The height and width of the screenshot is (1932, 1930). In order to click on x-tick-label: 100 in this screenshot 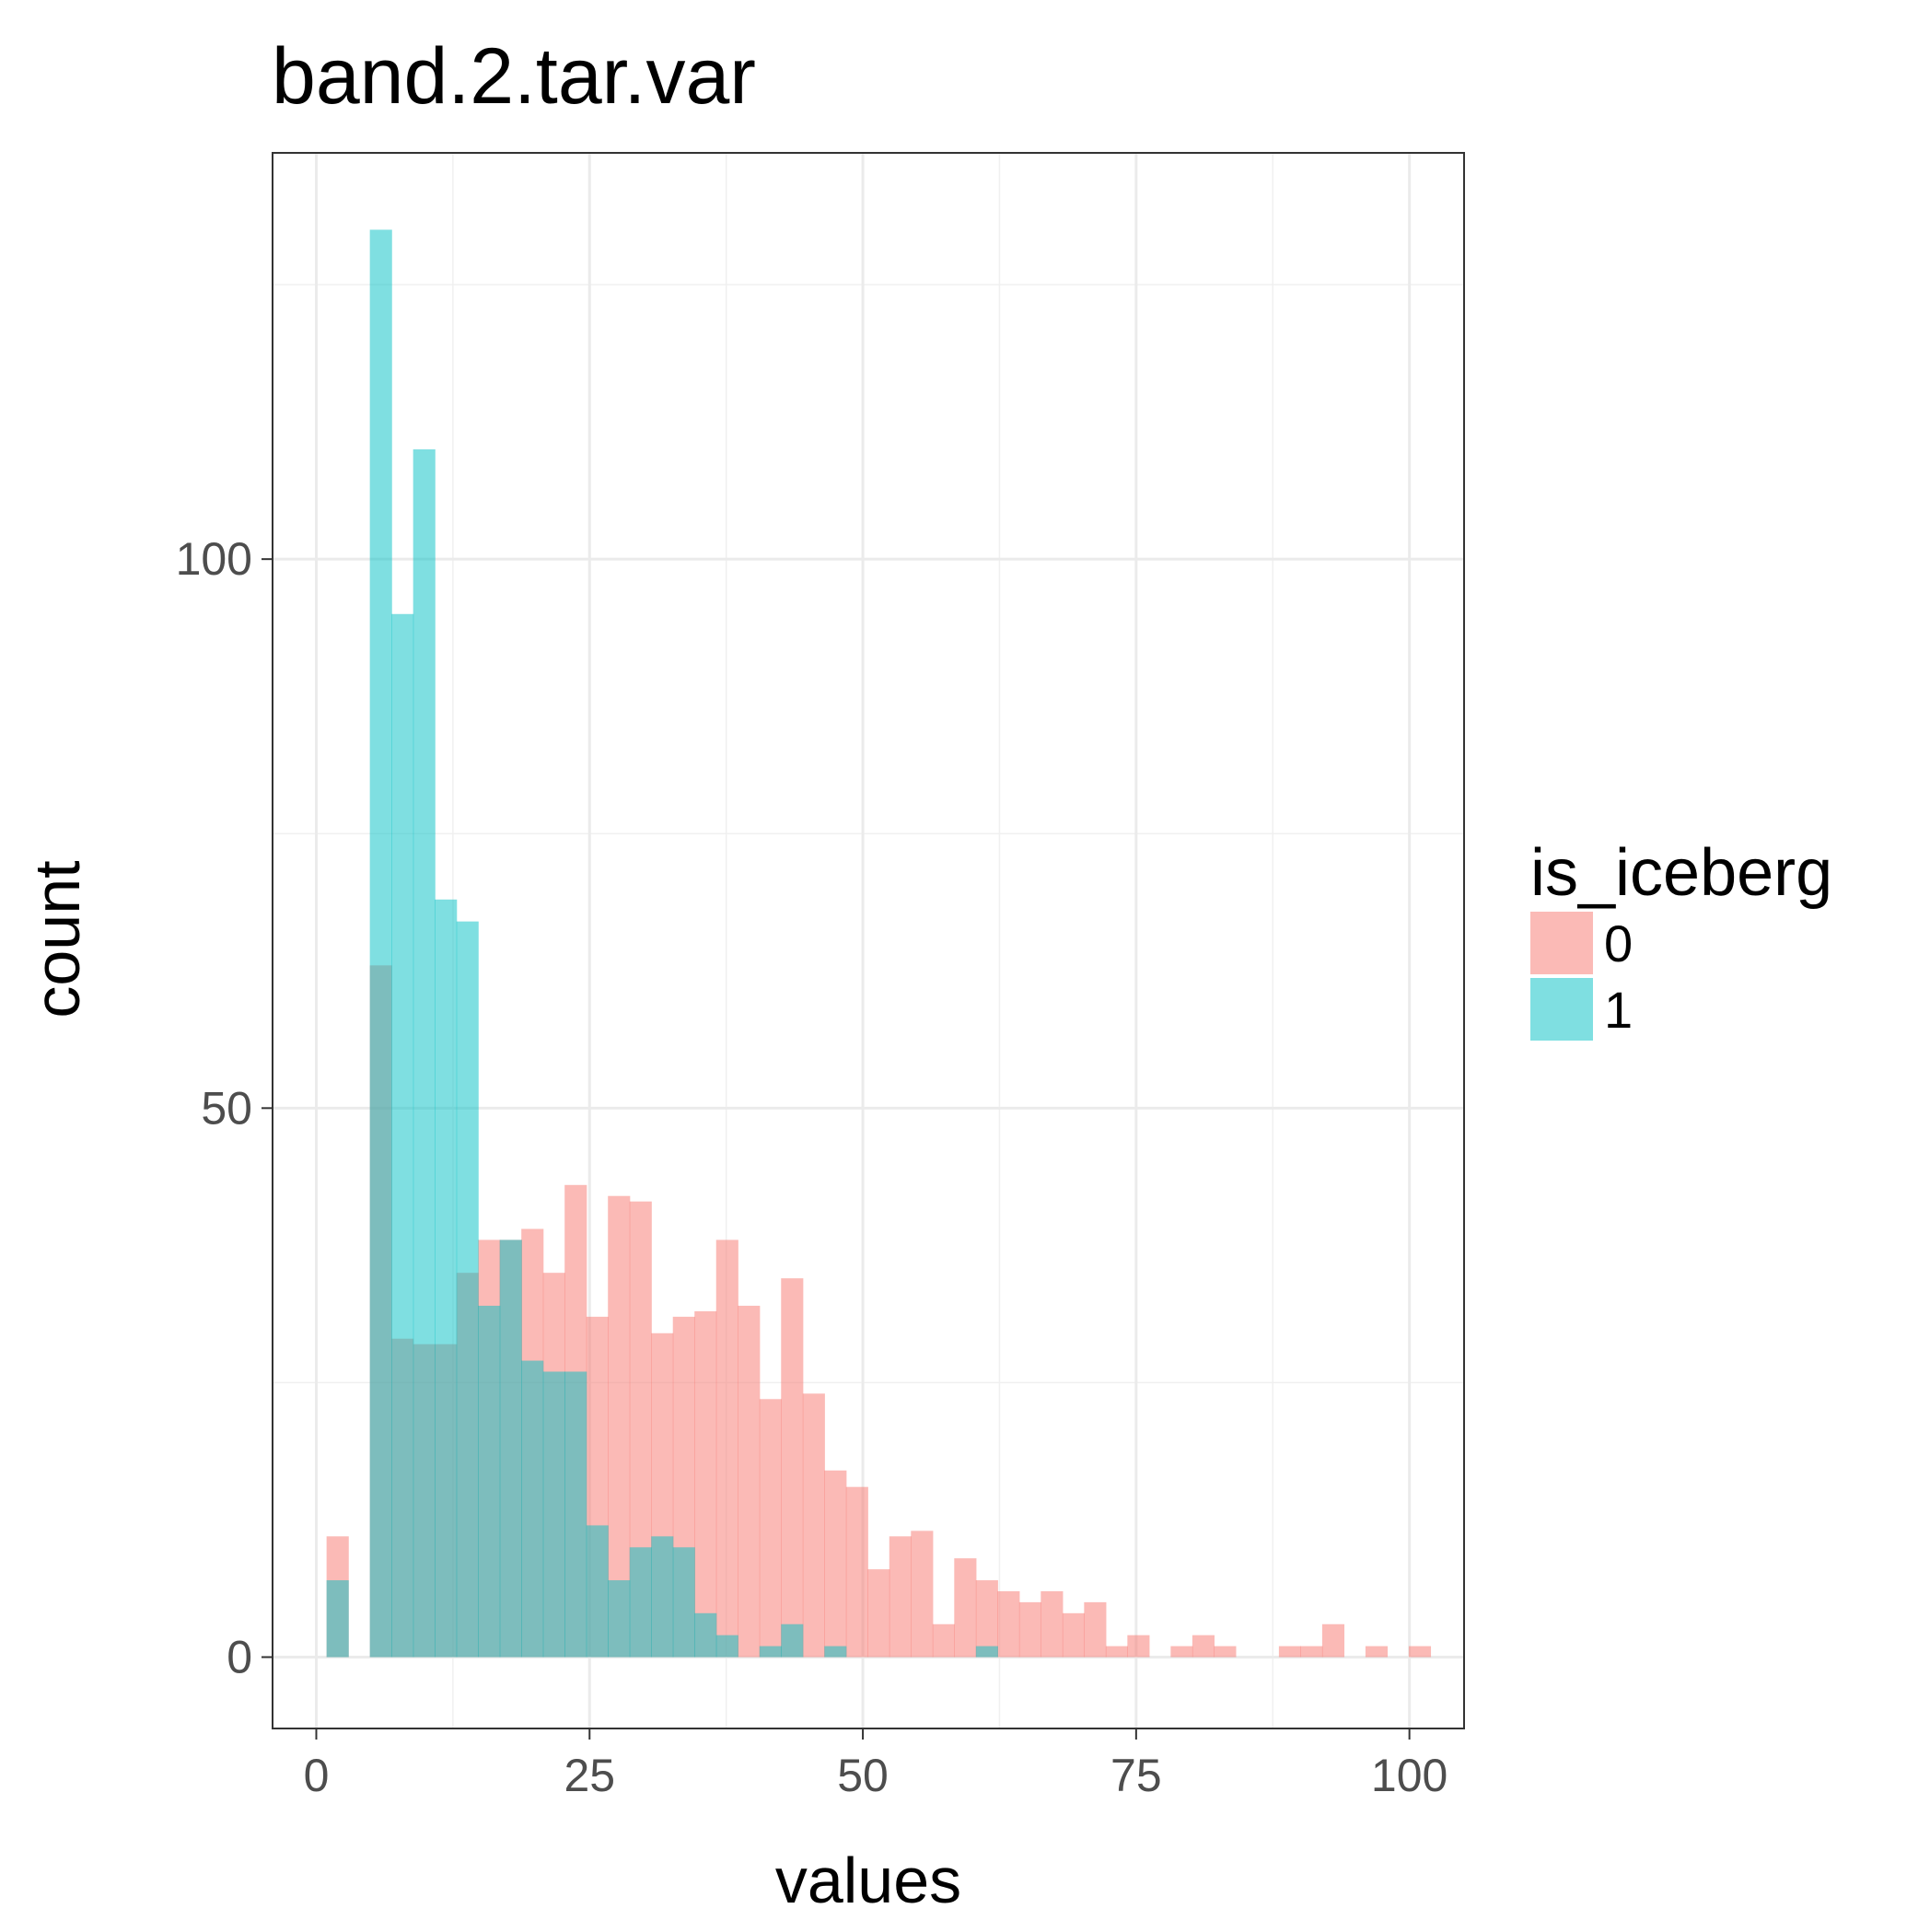, I will do `click(1409, 1775)`.